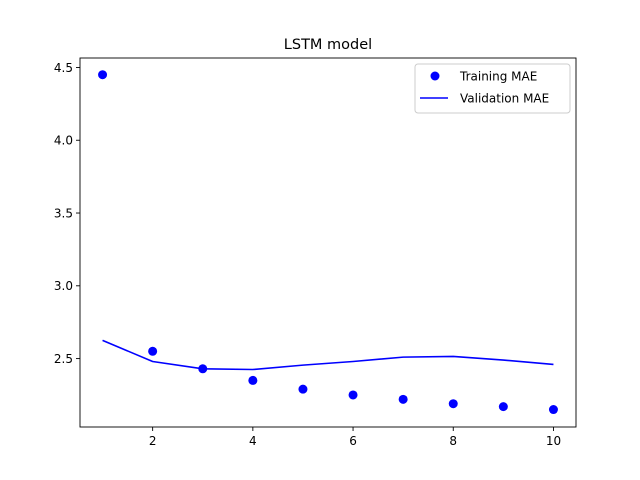 The width and height of the screenshot is (640, 480). What do you see at coordinates (453, 441) in the screenshot?
I see `x-tick-label-8: 8` at bounding box center [453, 441].